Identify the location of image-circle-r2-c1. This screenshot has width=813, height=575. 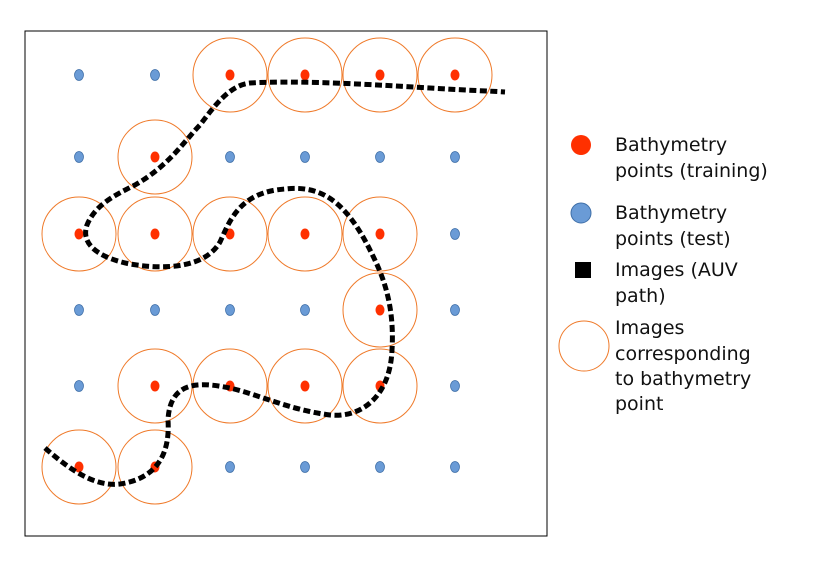
(155, 234).